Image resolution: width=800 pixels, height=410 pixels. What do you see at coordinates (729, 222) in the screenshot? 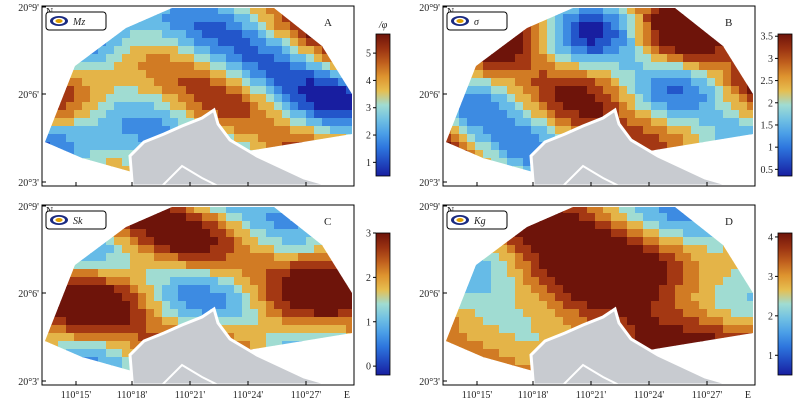
I see `panel-letter: D` at bounding box center [729, 222].